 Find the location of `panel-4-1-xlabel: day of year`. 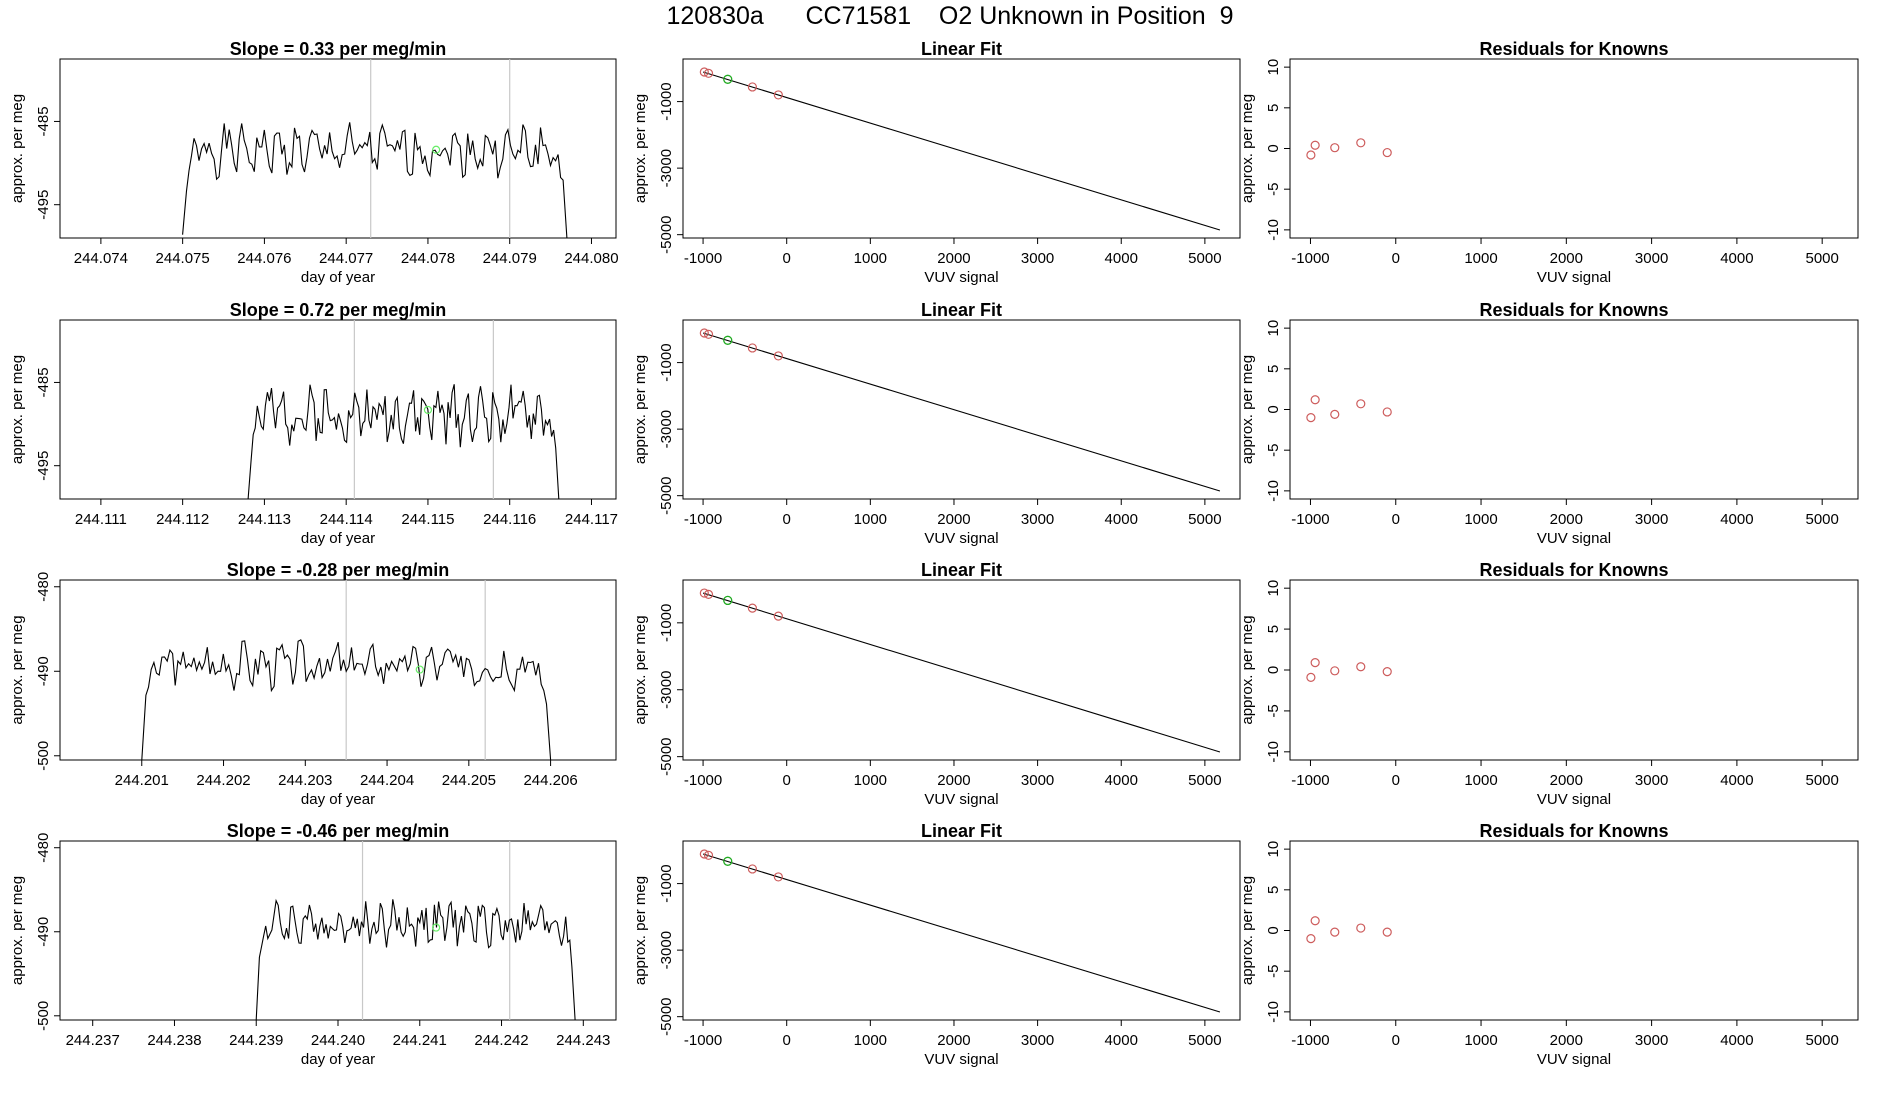

panel-4-1-xlabel: day of year is located at coordinates (338, 1059).